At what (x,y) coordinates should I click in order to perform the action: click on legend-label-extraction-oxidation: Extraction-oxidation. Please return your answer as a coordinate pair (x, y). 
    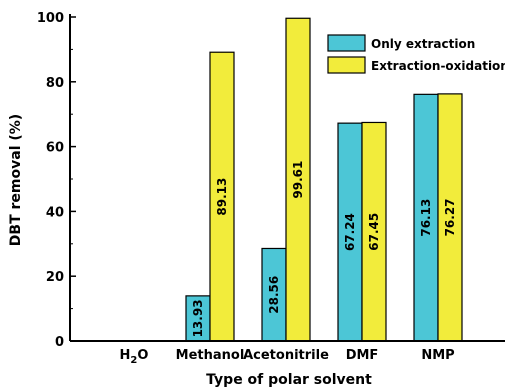
    Looking at the image, I should click on (438, 66).